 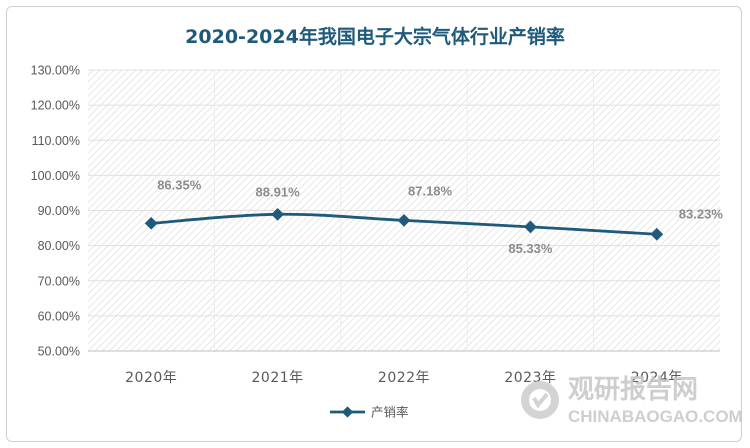 I want to click on watermark-url: CHINABAOGAO.COM, so click(x=655, y=416).